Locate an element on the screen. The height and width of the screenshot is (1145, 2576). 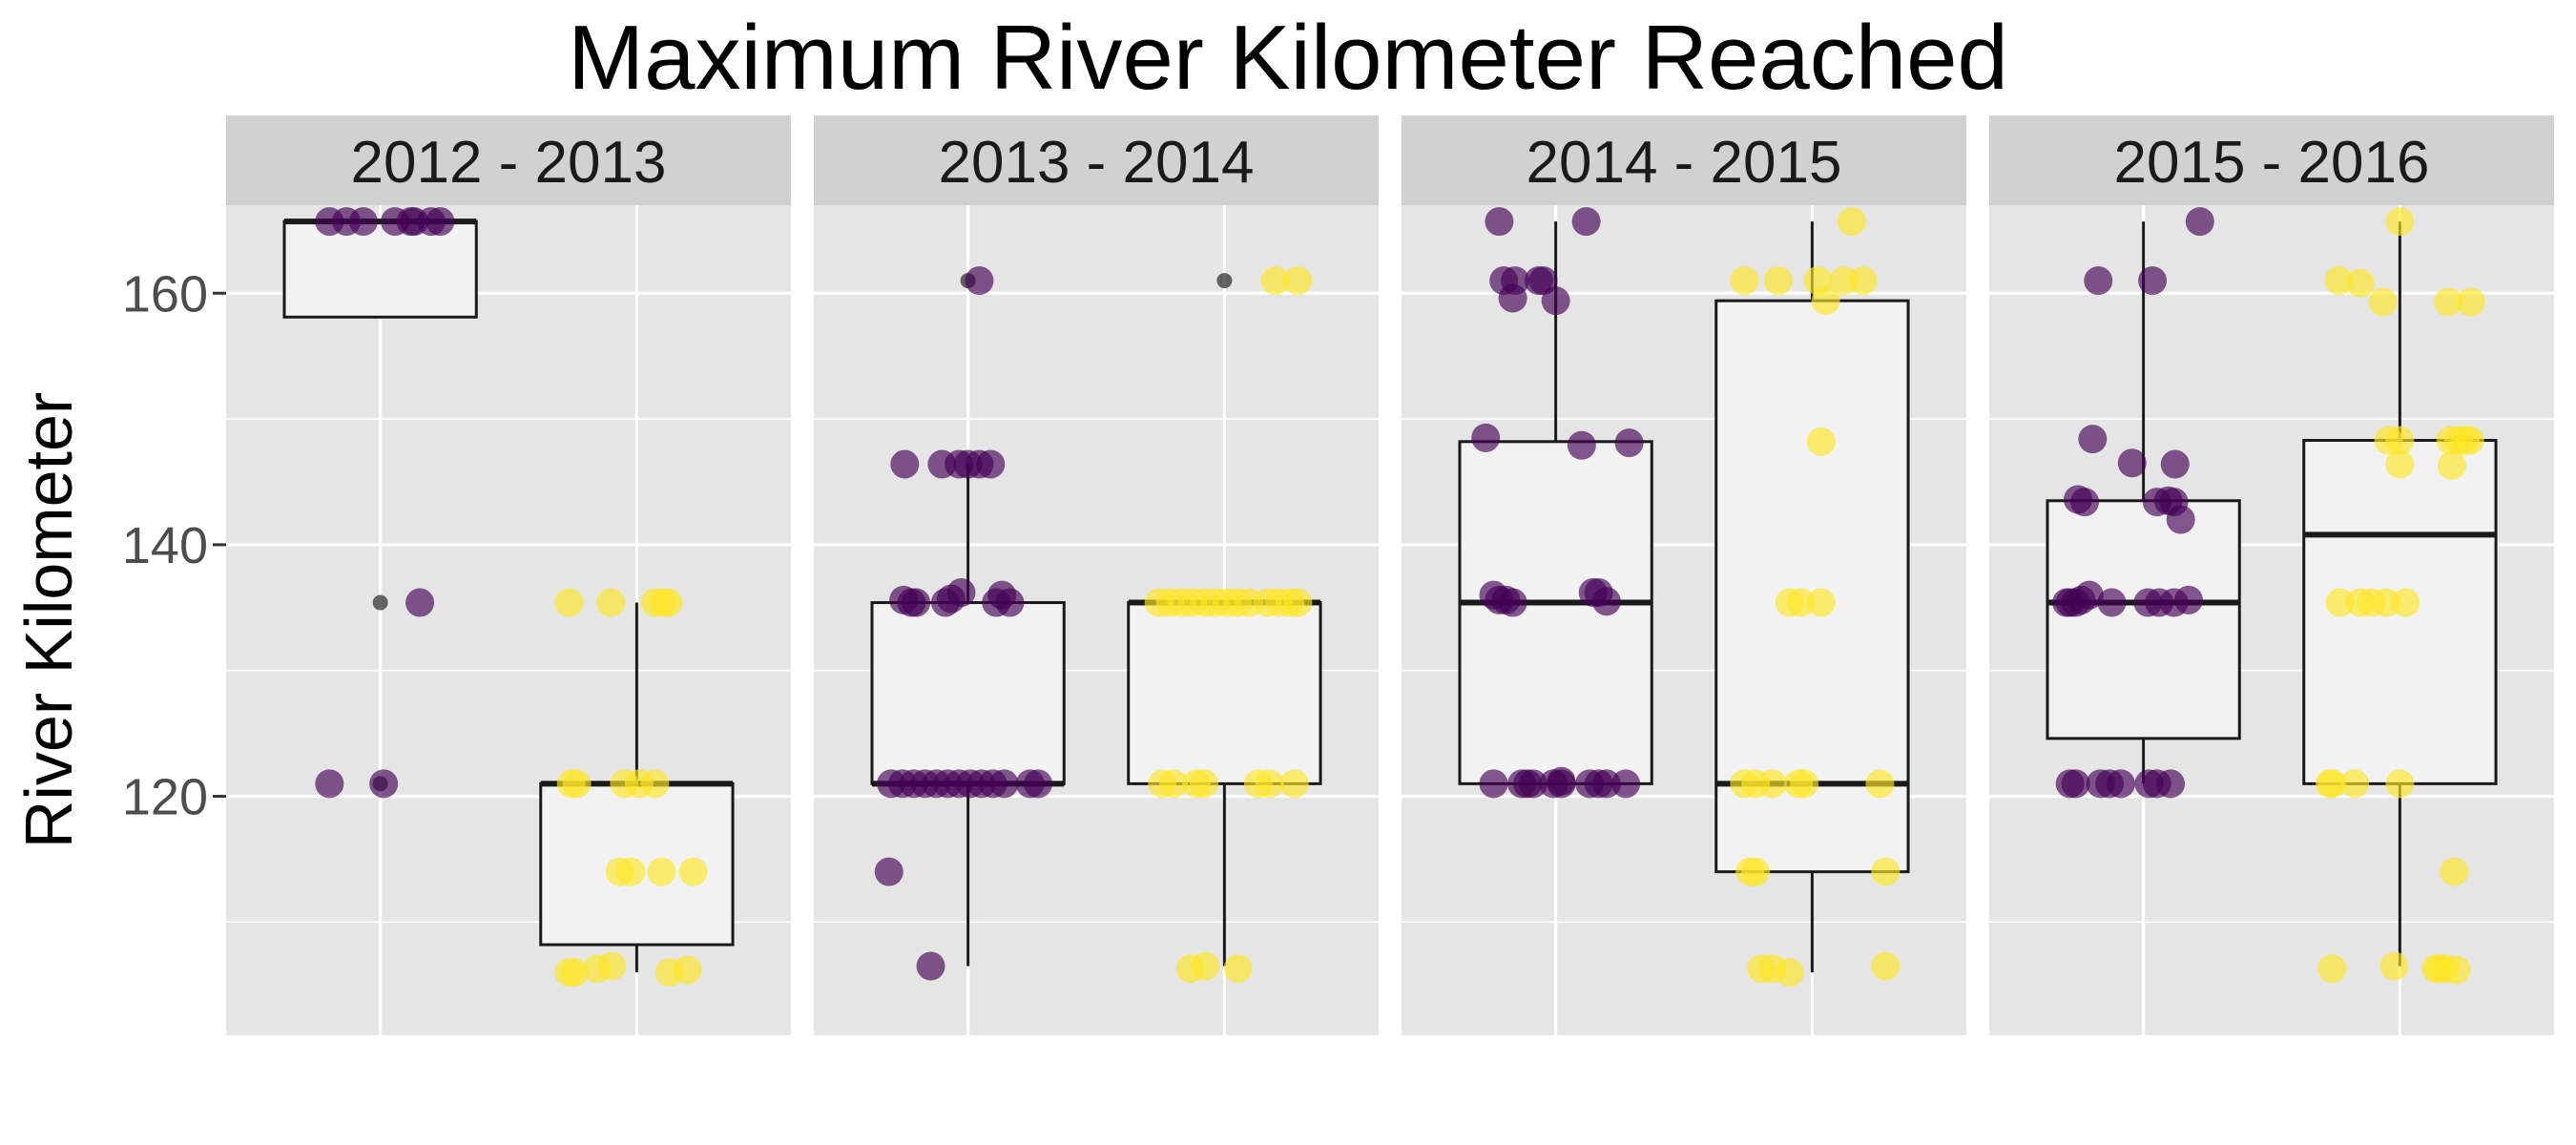
facet-strip-label: 2013 - 2014 is located at coordinates (1097, 163).